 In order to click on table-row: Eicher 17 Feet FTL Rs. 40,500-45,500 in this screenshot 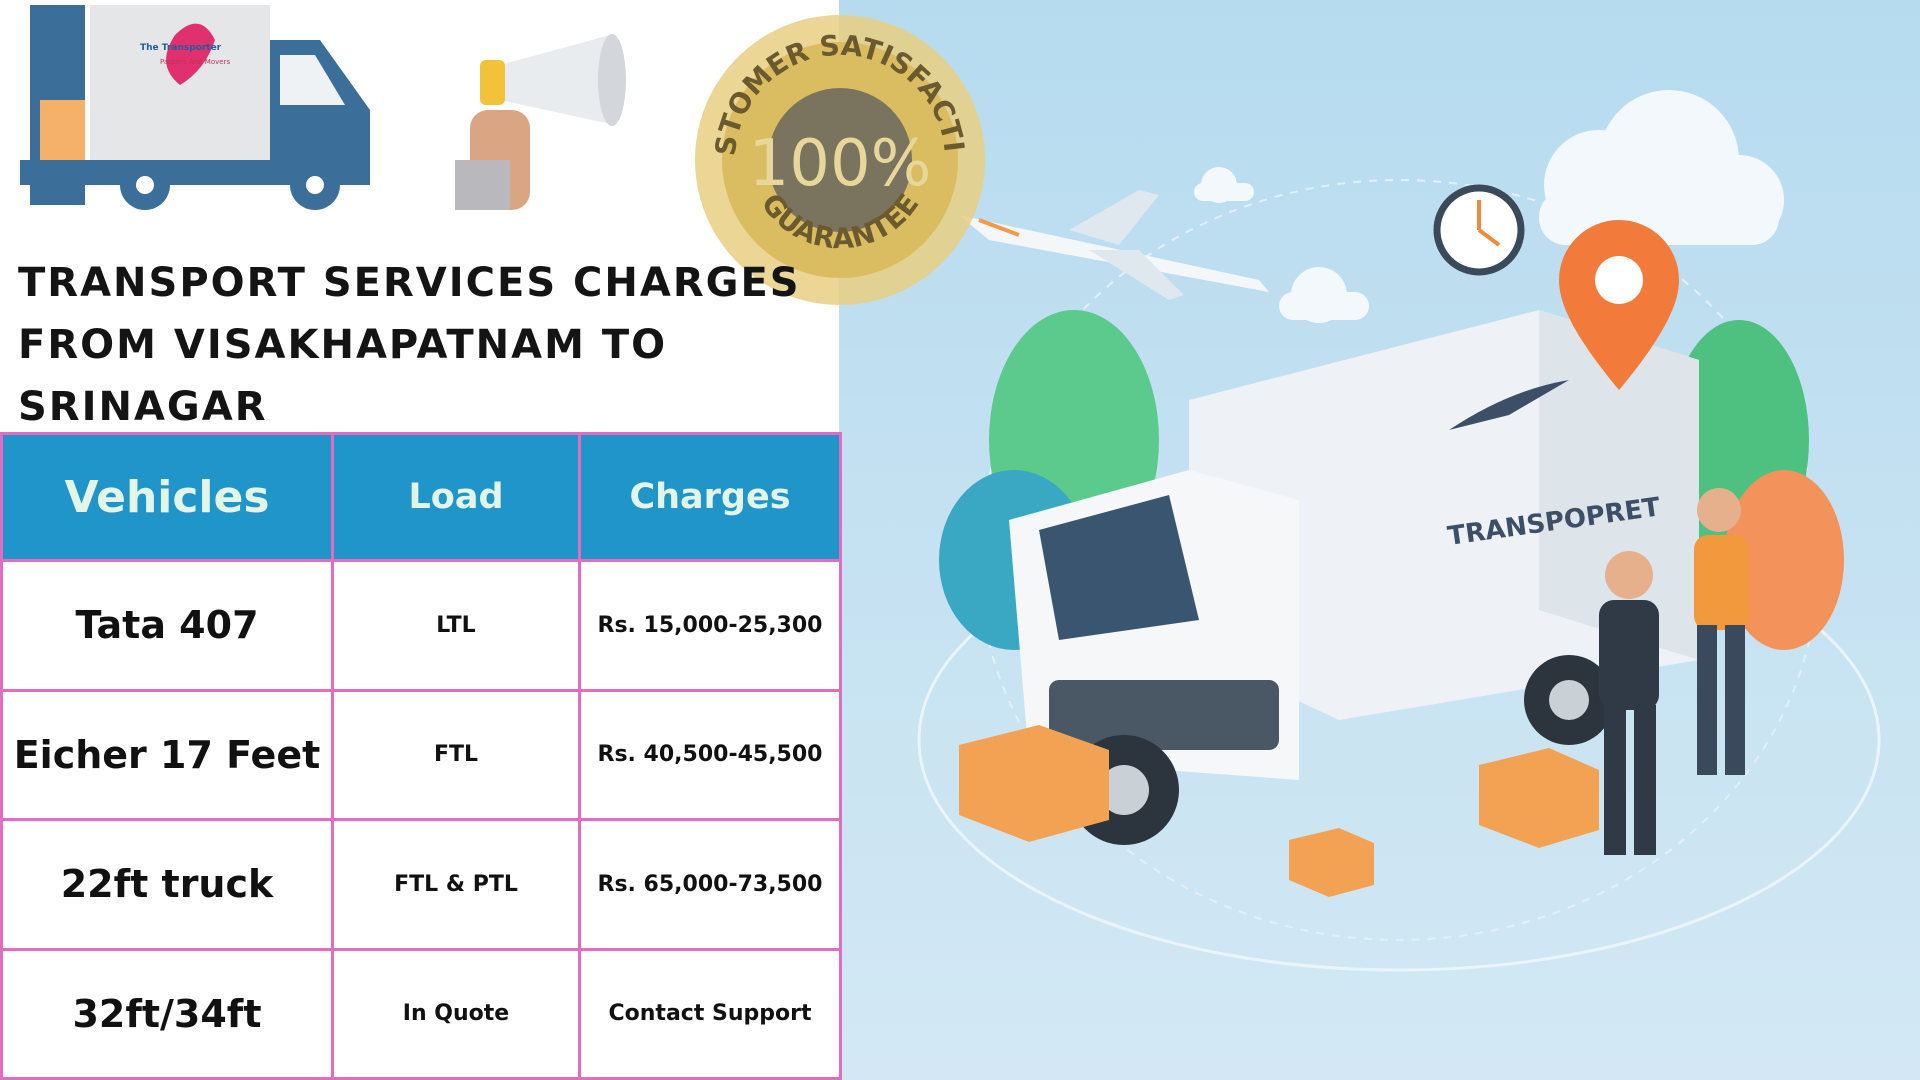, I will do `click(421, 754)`.